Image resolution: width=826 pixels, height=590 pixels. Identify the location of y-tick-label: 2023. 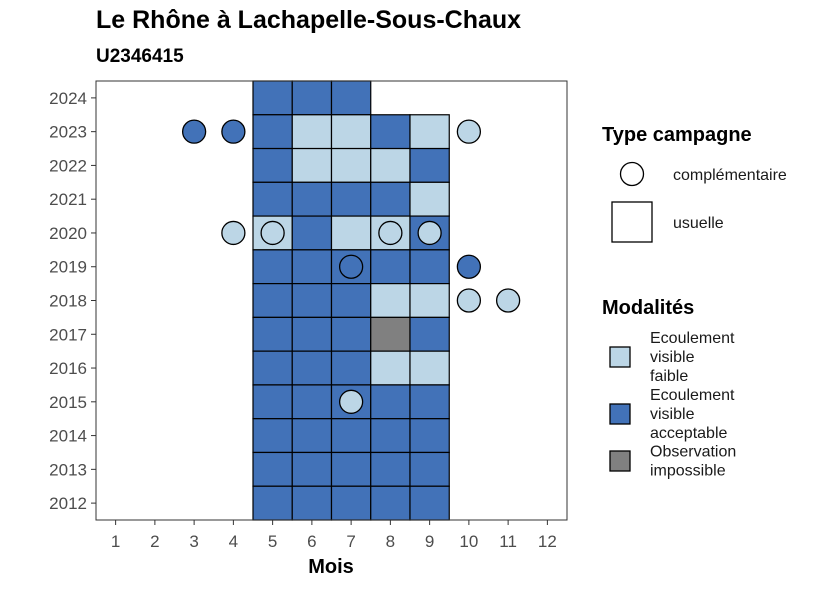
(68, 132).